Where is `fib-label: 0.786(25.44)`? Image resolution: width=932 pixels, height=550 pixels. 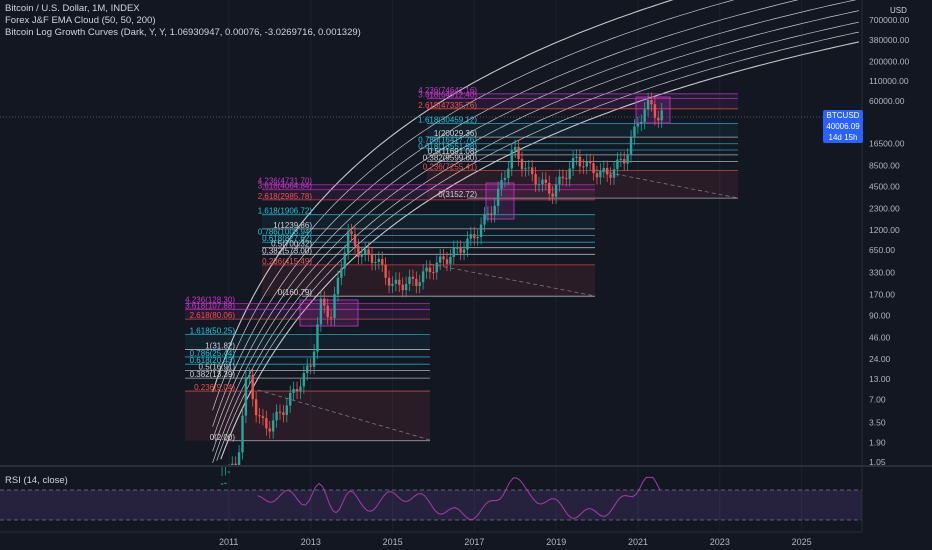
fib-label: 0.786(25.44) is located at coordinates (213, 353).